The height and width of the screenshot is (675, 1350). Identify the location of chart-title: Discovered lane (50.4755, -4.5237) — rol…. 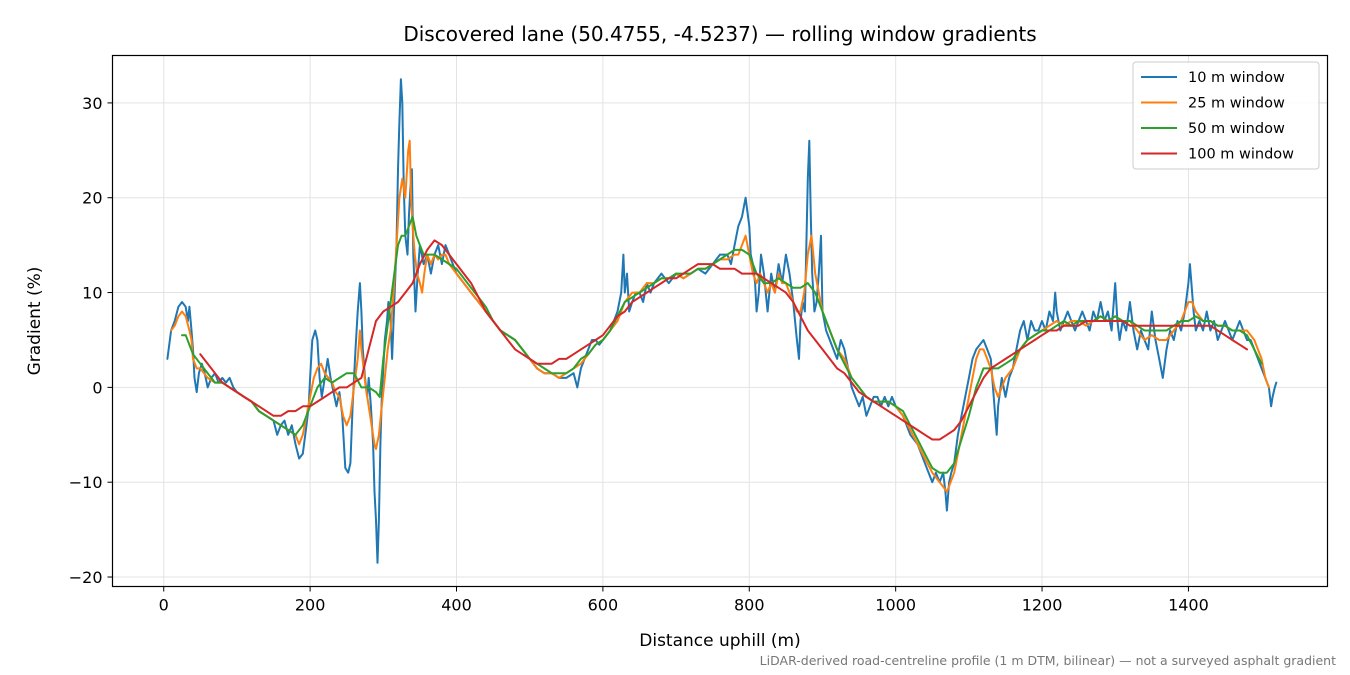
(719, 34).